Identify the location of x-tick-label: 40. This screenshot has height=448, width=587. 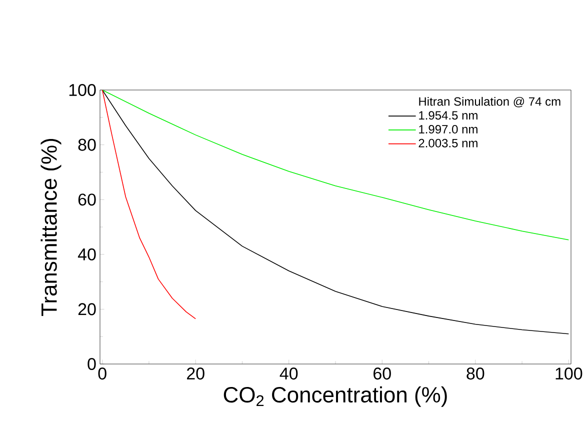
(289, 374).